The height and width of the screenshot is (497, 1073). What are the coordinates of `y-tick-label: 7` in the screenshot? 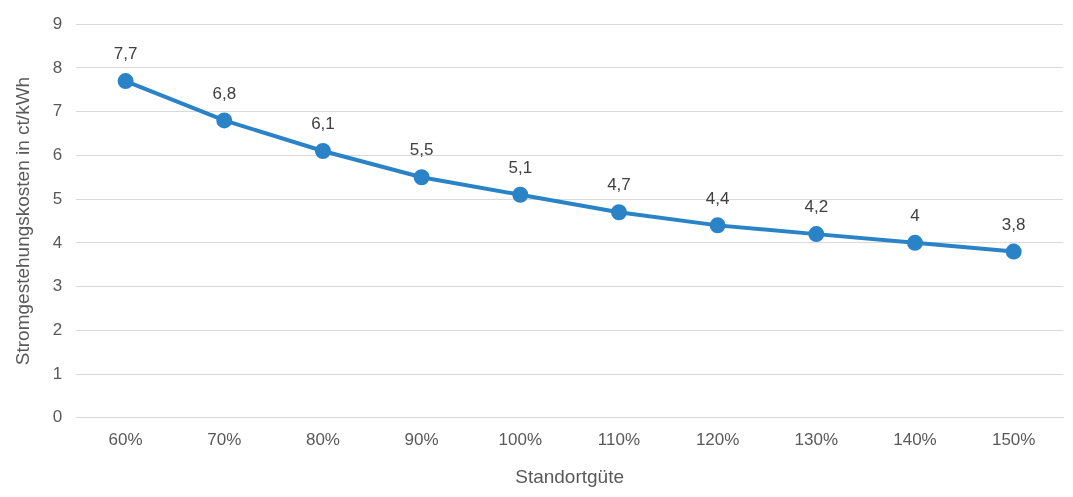 It's located at (57, 111).